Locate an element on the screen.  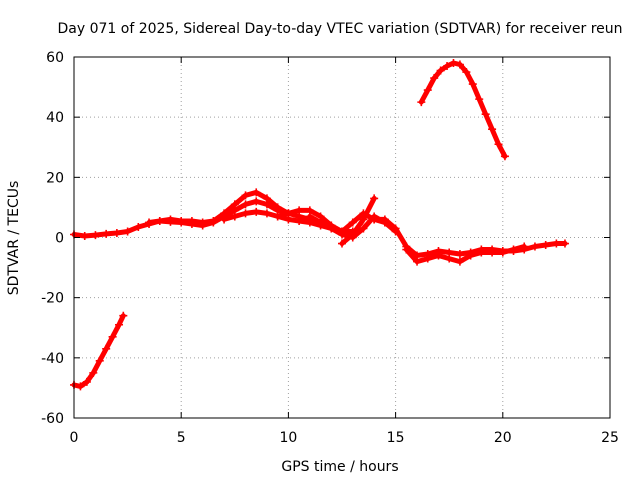
series-arc-afternoon-c is located at coordinates (358, 221).